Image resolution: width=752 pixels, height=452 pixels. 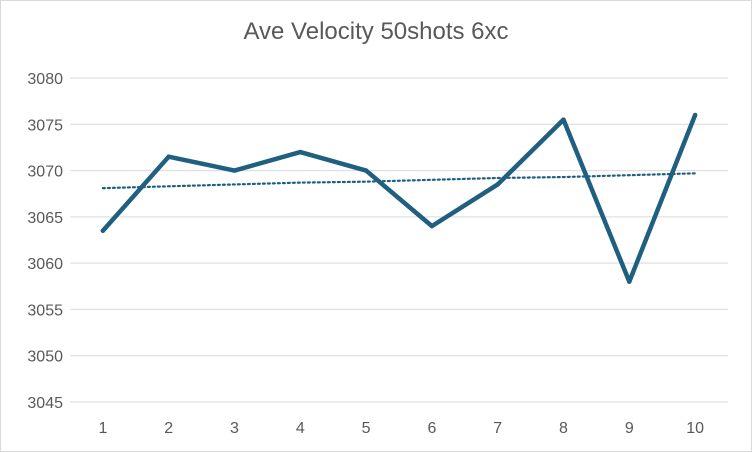 What do you see at coordinates (45, 403) in the screenshot?
I see `y-tick-label: 3045` at bounding box center [45, 403].